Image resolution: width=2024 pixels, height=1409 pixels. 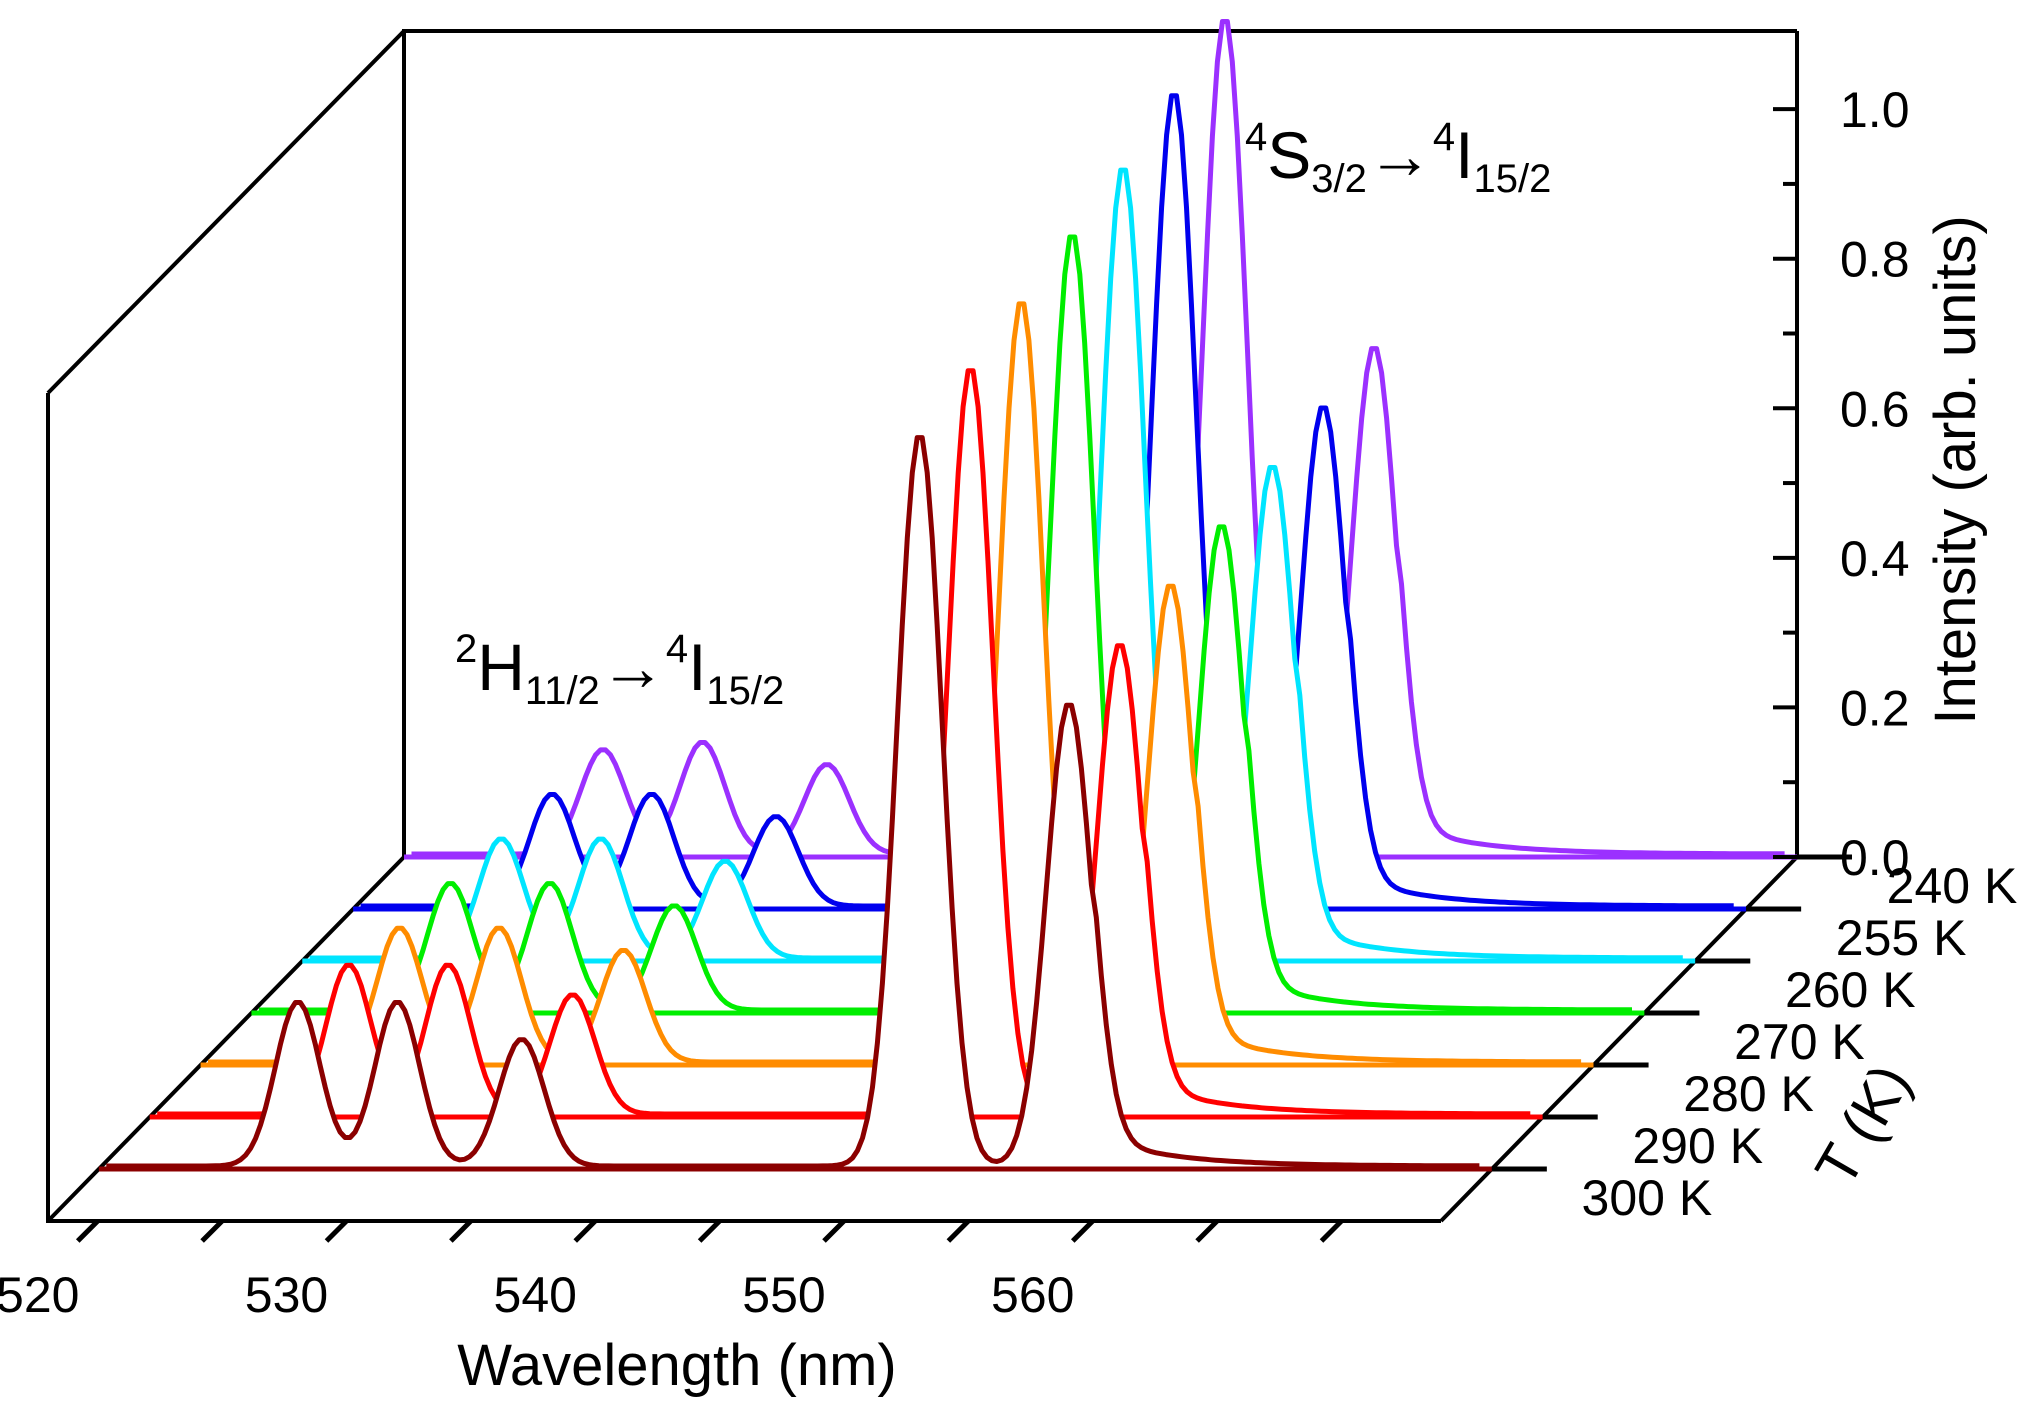 I want to click on h-transition-part: I, so click(x=697, y=667).